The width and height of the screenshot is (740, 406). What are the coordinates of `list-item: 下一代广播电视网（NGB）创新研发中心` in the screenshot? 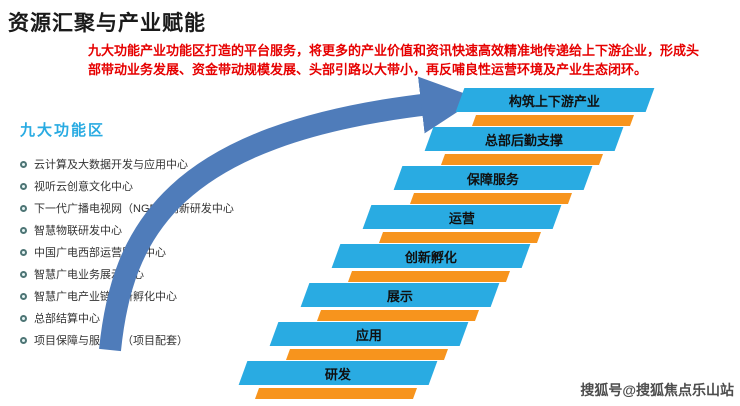 It's located at (160, 208).